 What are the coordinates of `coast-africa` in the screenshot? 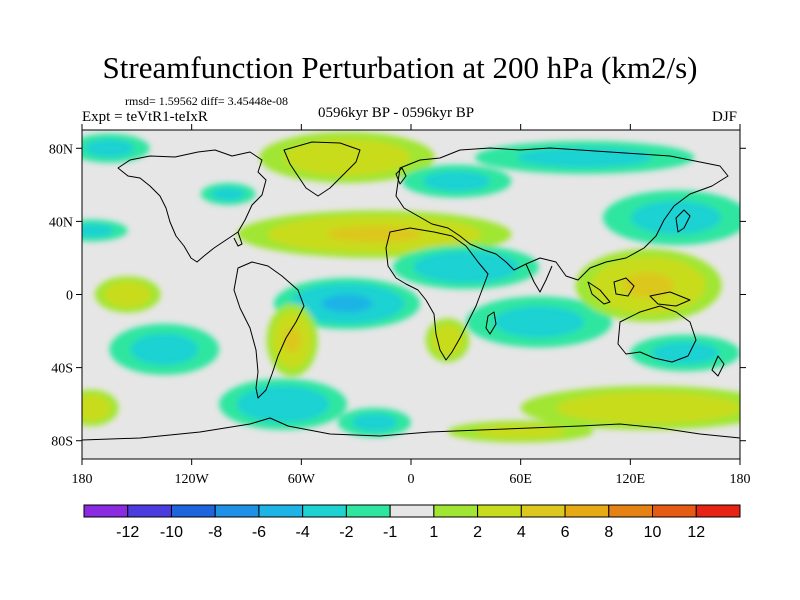 It's located at (437, 294).